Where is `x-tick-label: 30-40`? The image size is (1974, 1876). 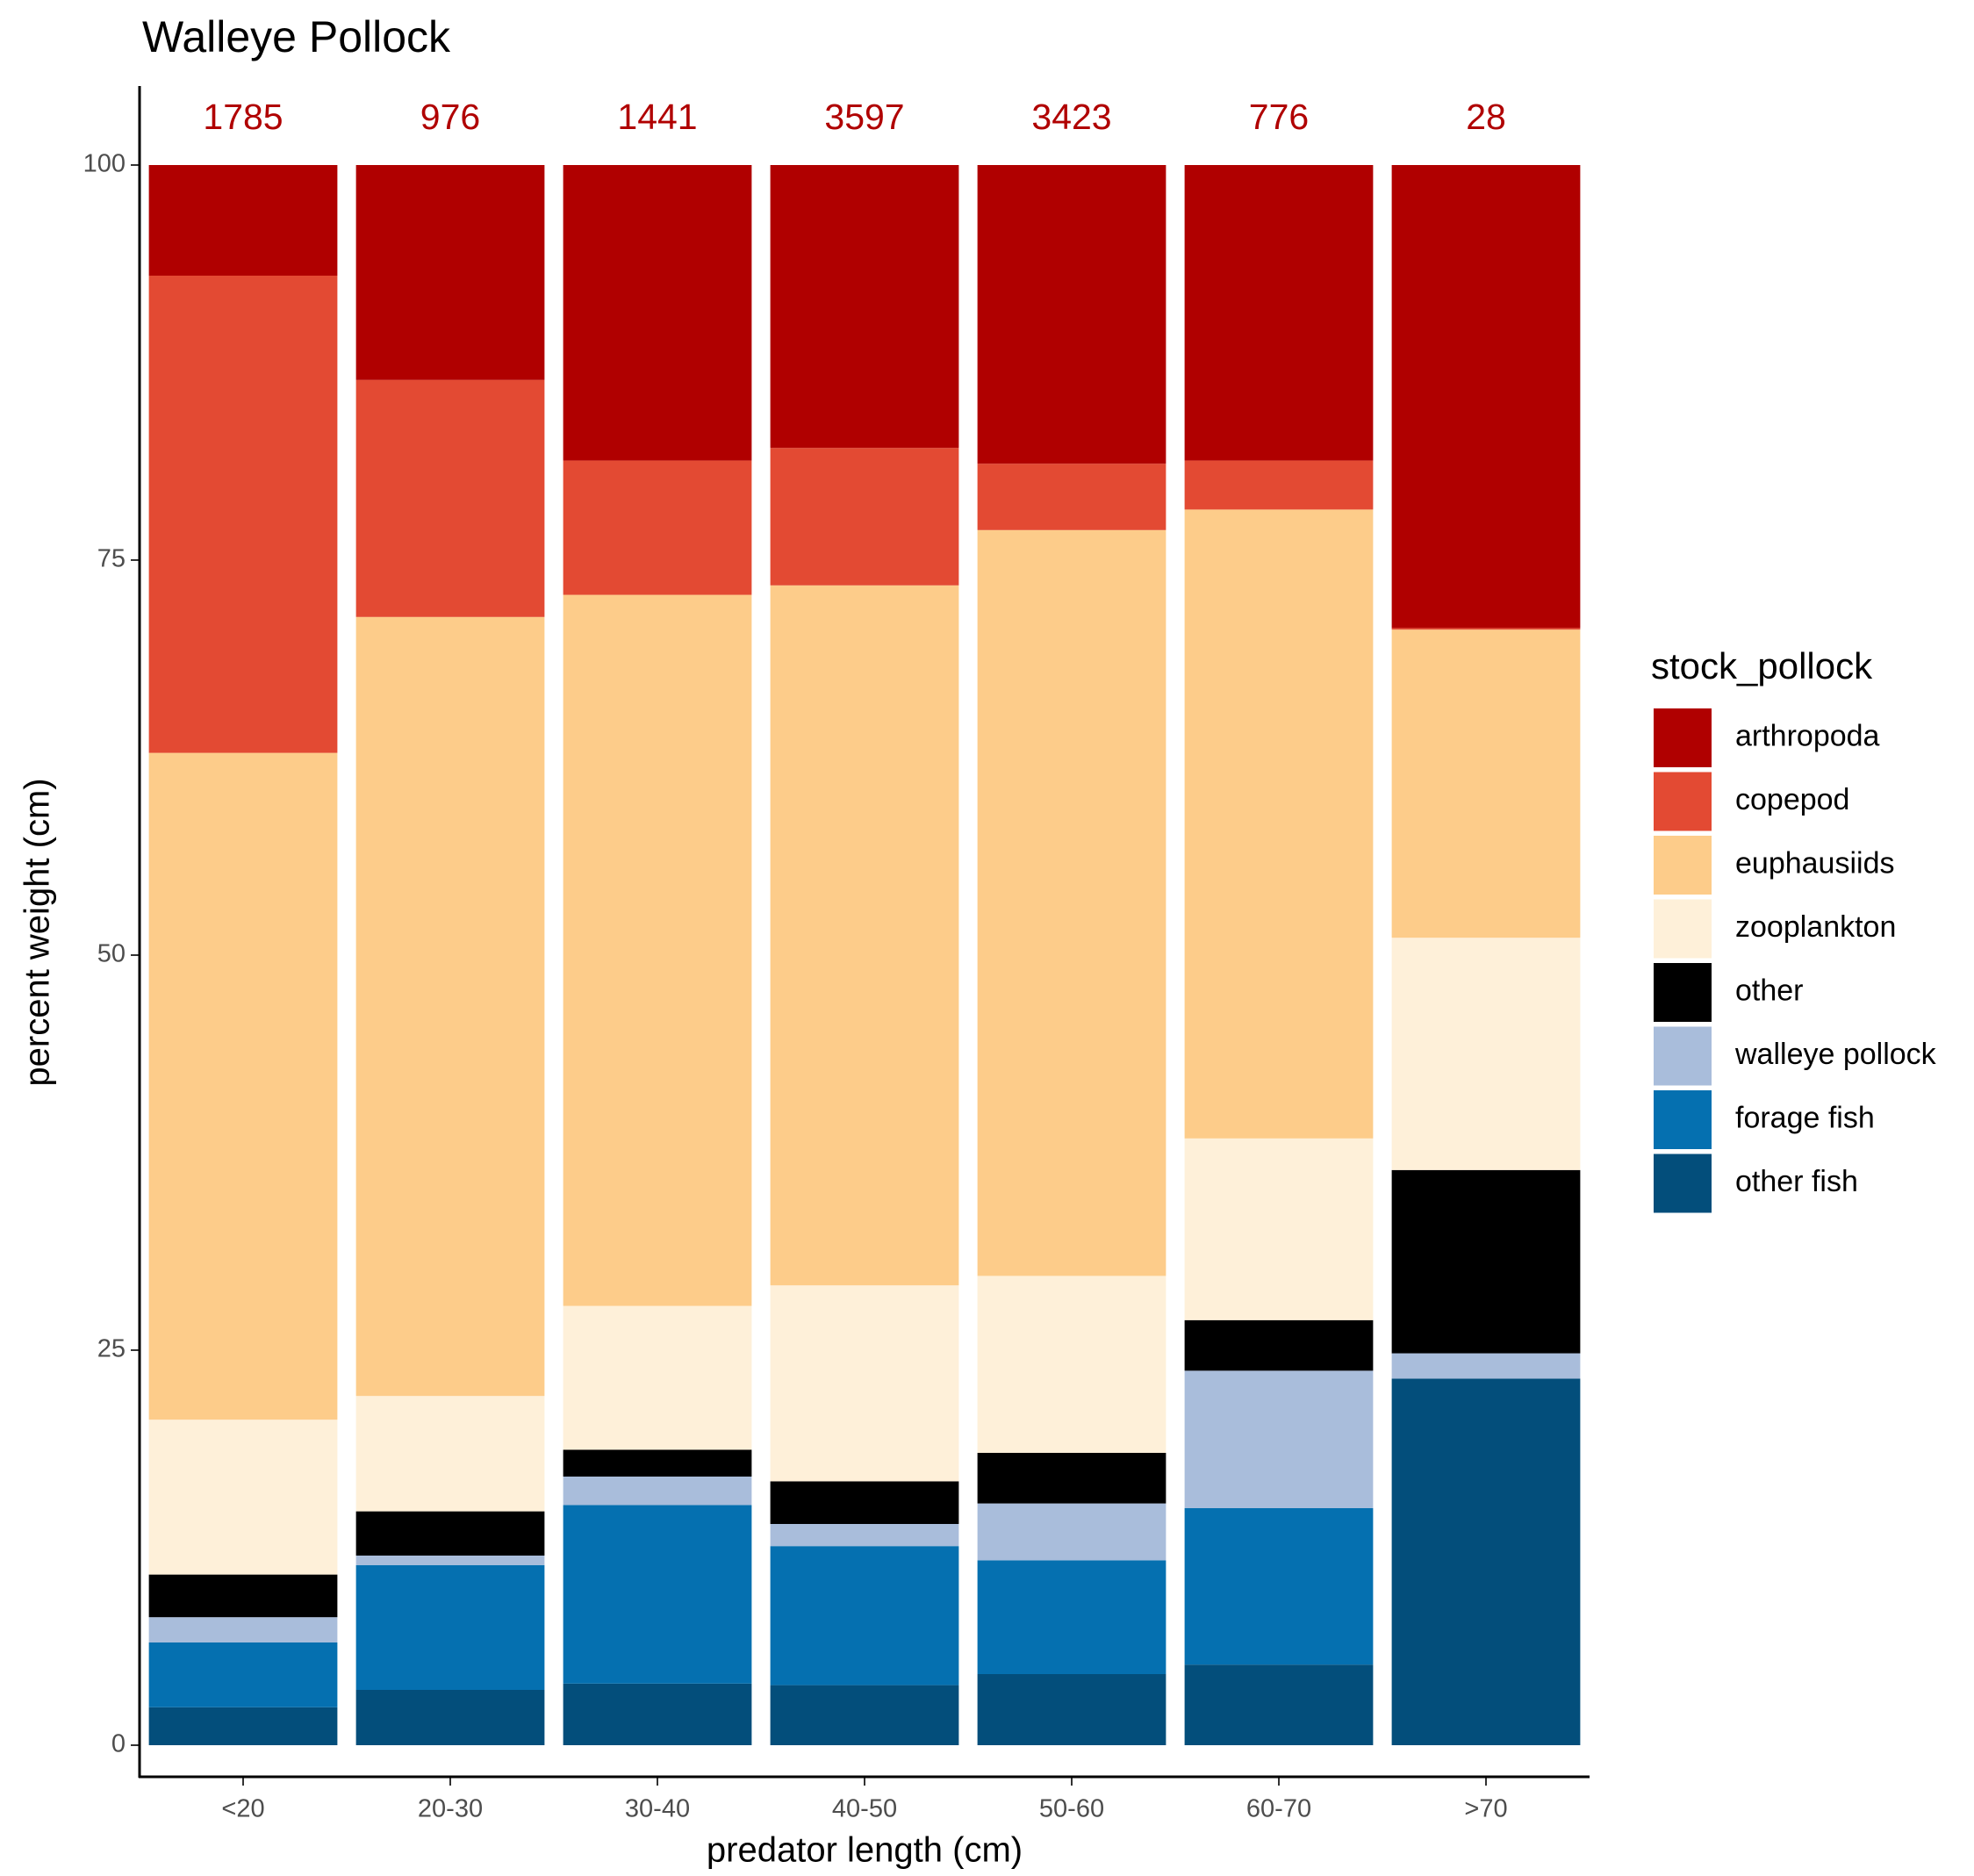
x-tick-label: 30-40 is located at coordinates (657, 1809).